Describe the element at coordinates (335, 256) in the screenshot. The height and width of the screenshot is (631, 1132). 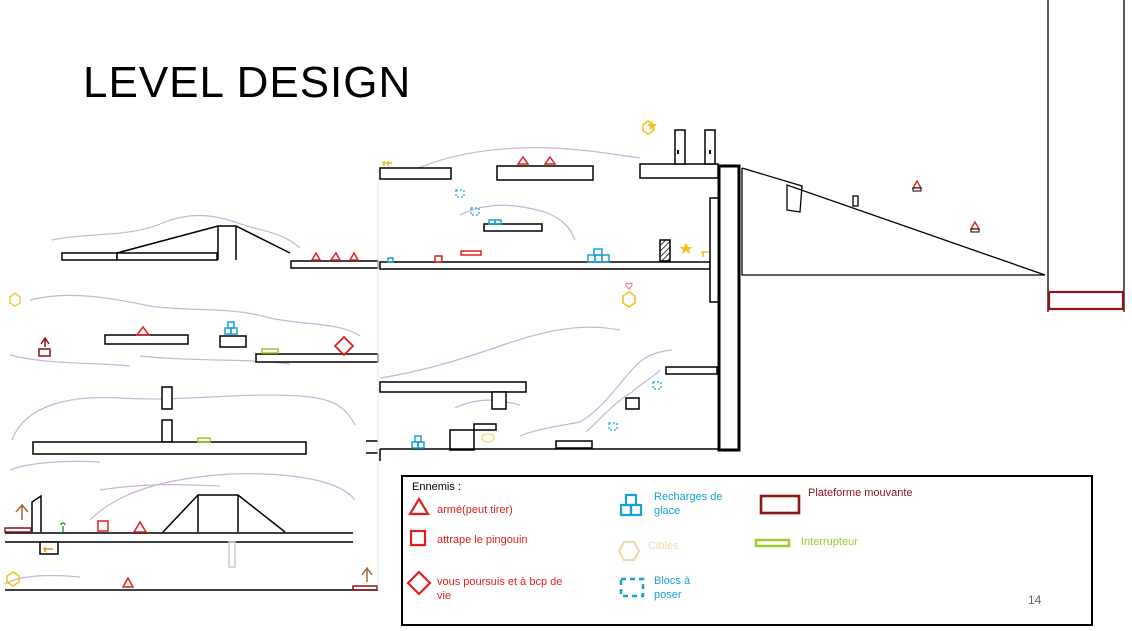
I see `red-triangle-enemies-top-left` at that location.